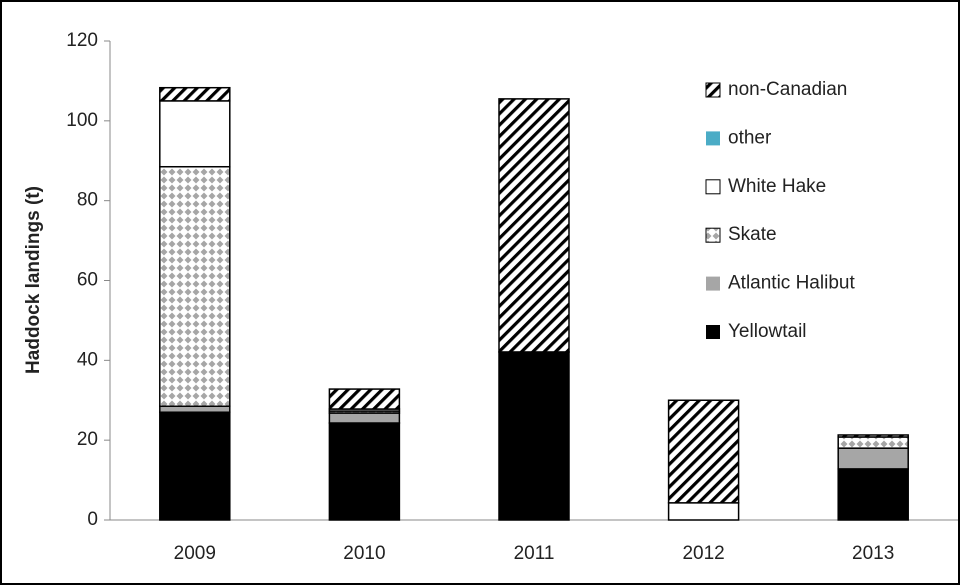  I want to click on x-tick-label: 2009, so click(195, 553).